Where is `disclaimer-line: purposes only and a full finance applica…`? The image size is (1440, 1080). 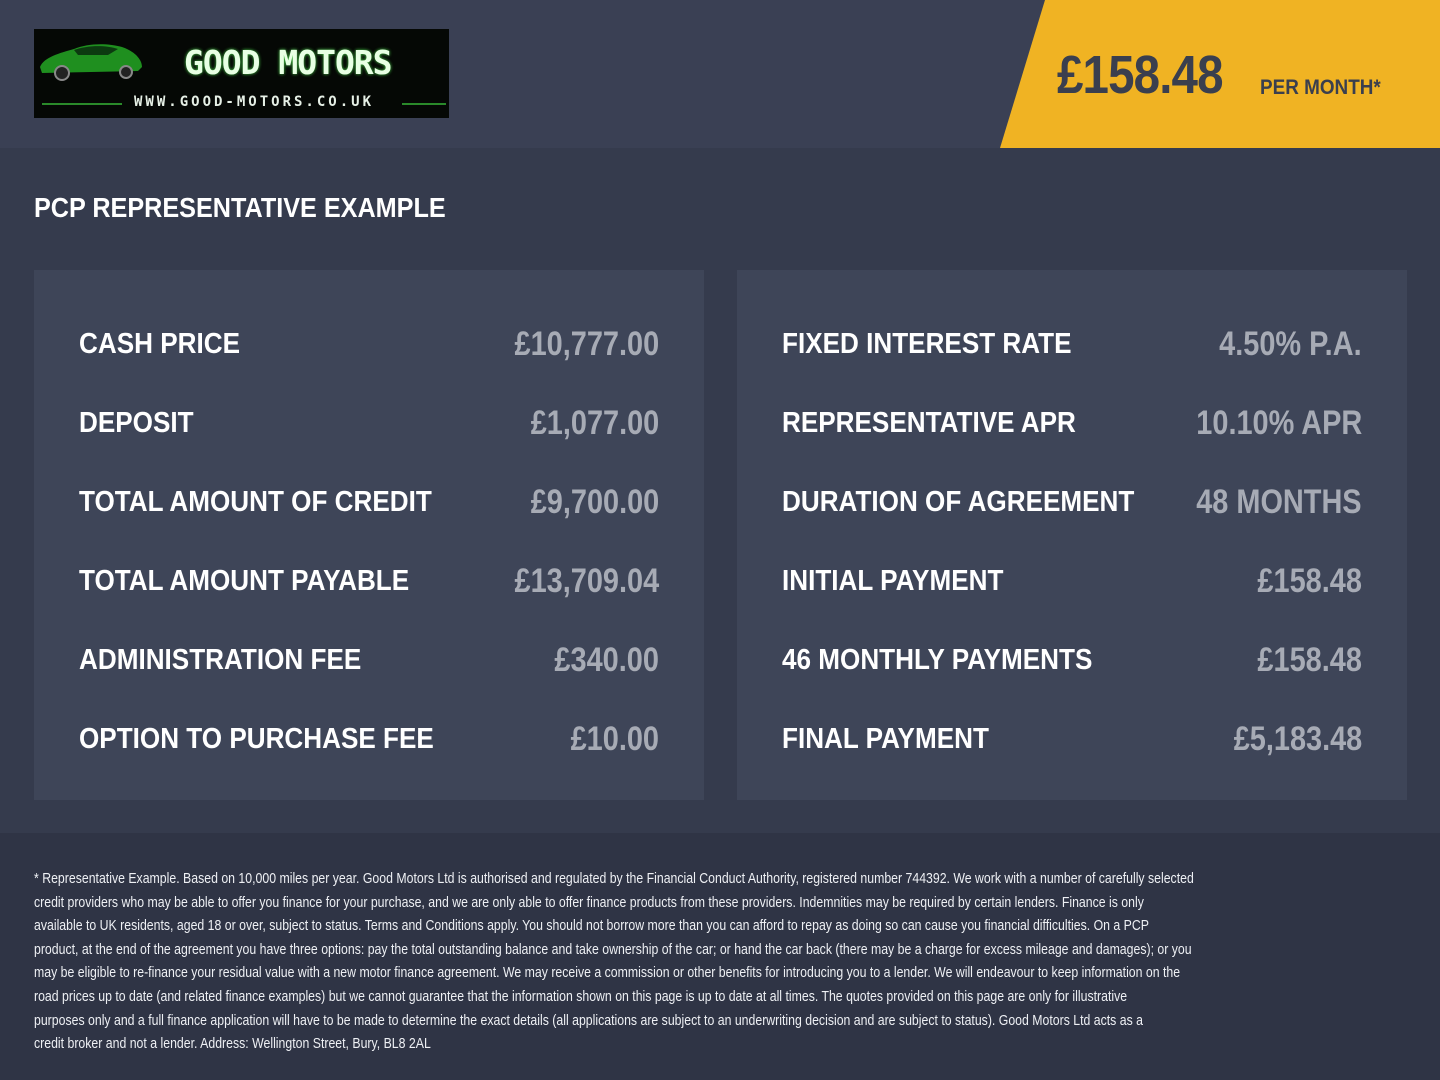 disclaimer-line: purposes only and a full finance applica… is located at coordinates (589, 1020).